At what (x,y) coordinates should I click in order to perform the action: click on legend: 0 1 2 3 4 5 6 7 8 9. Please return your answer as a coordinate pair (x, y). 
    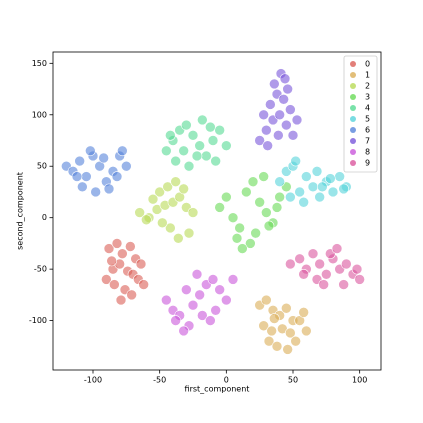
    Looking at the image, I should click on (360, 114).